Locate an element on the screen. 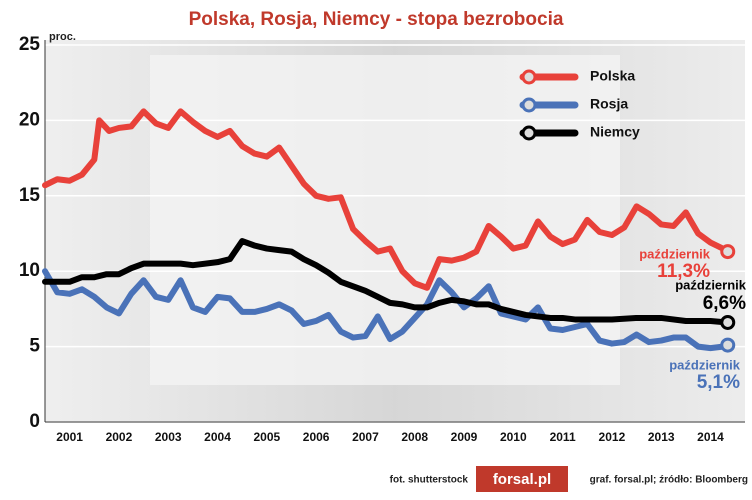 The width and height of the screenshot is (752, 500). x-tick-label: 2008 is located at coordinates (414, 437).